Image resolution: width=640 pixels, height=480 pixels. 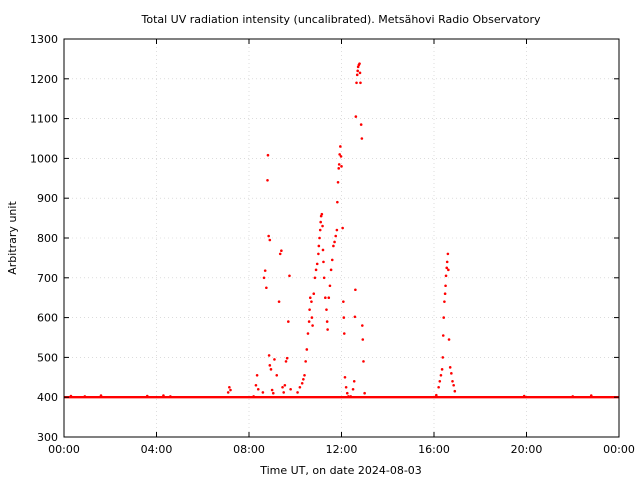 What do you see at coordinates (47, 397) in the screenshot?
I see `y-tick-label: 400` at bounding box center [47, 397].